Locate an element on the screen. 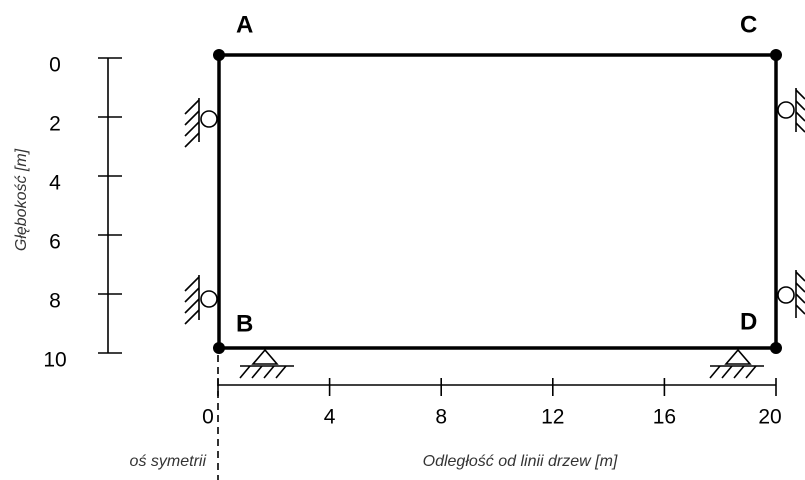  depth-tick-label: 8 is located at coordinates (55, 301).